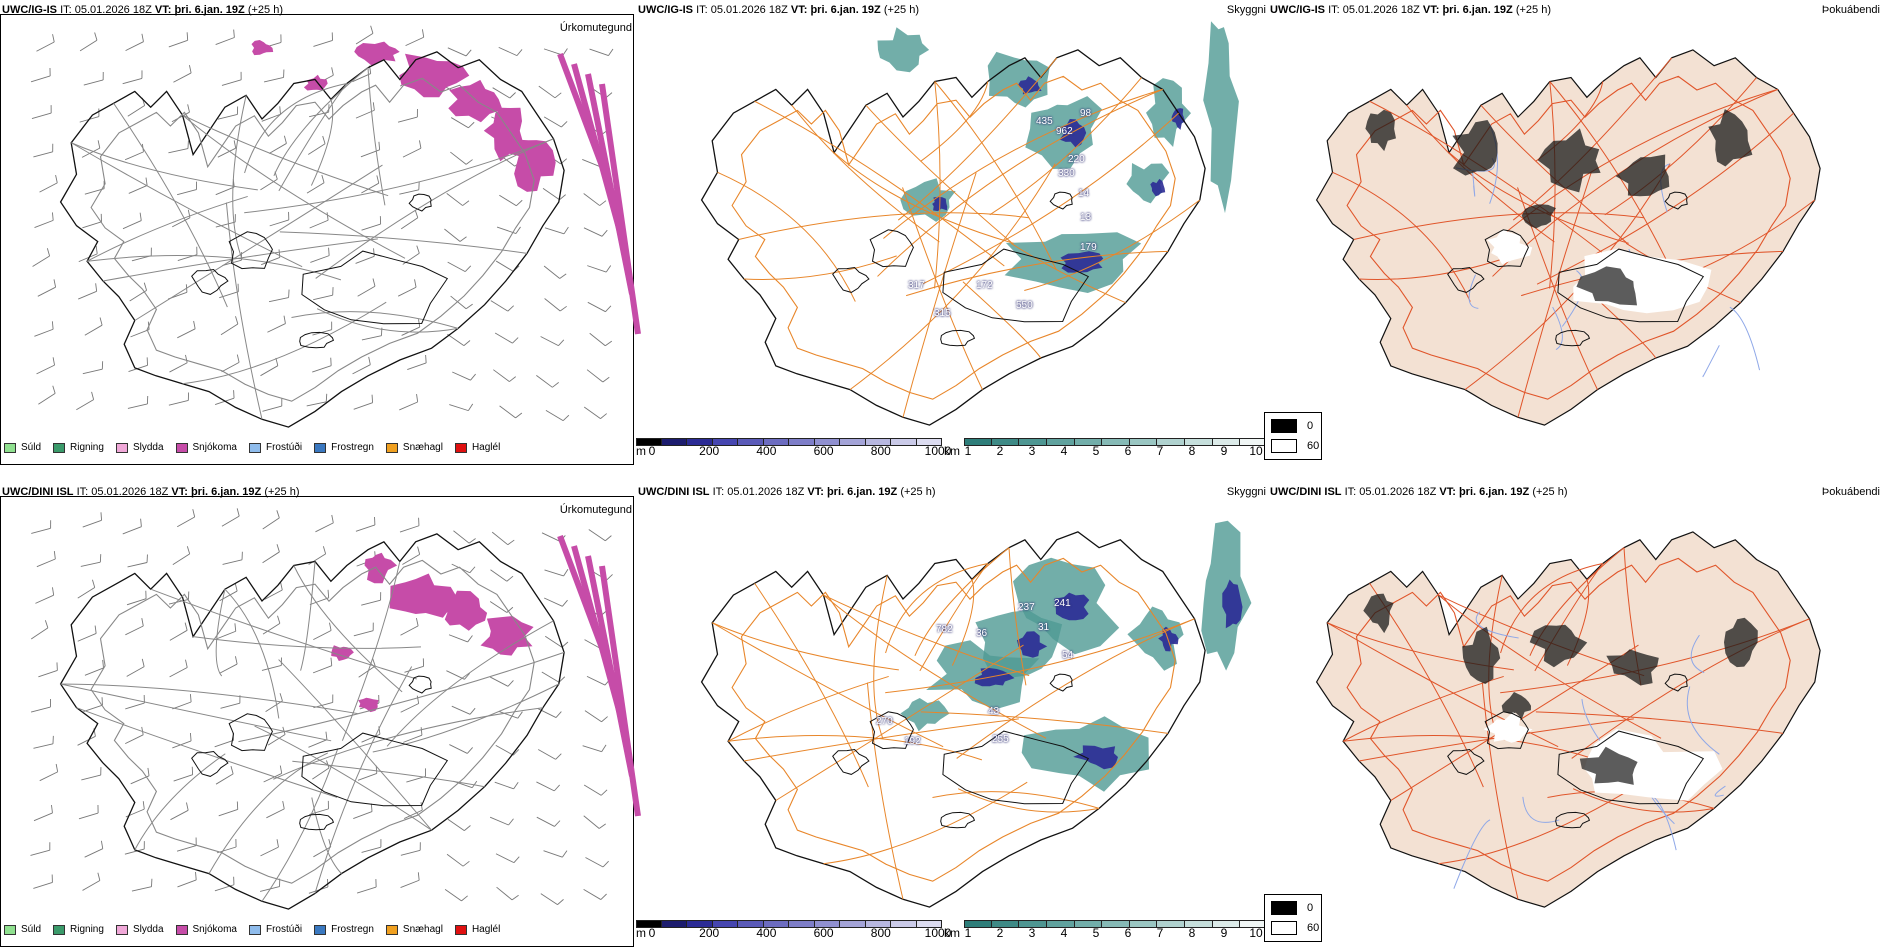 Image resolution: width=1900 pixels, height=950 pixels. Describe the element at coordinates (984, 285) in the screenshot. I see `cloud-base-label: 172` at that location.